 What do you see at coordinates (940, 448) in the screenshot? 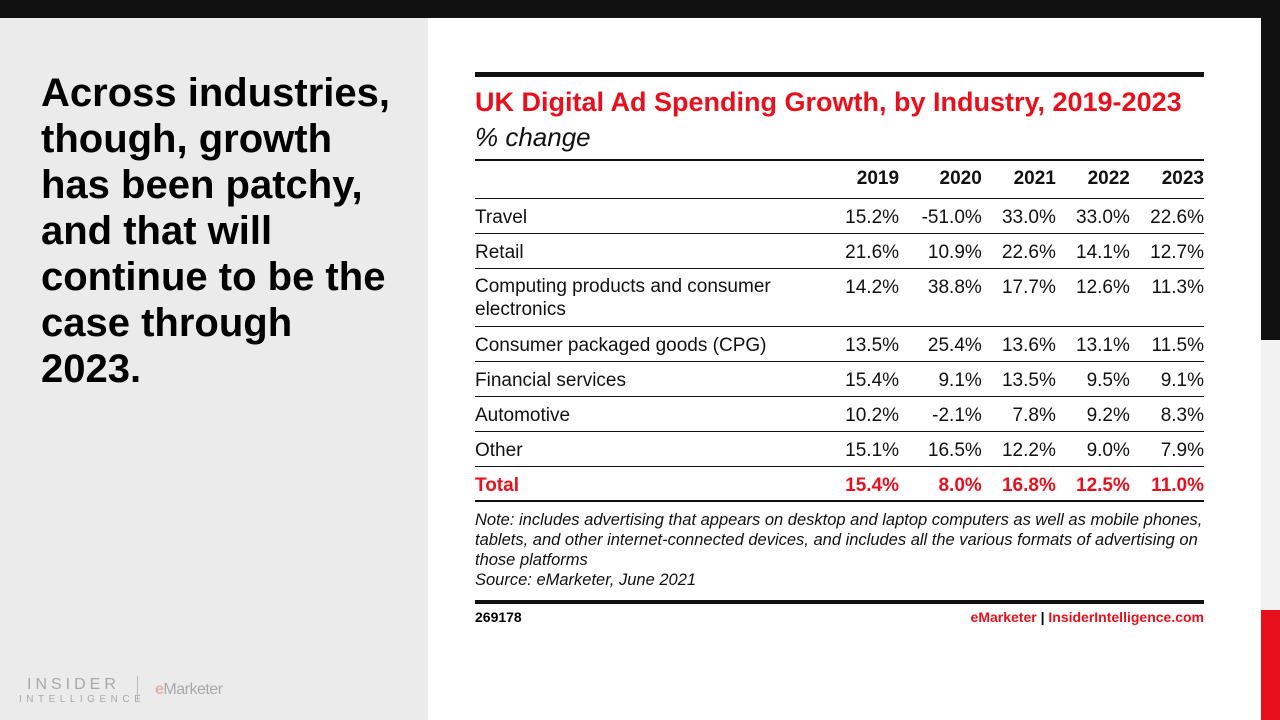
I see `cell-value: 16.5%` at bounding box center [940, 448].